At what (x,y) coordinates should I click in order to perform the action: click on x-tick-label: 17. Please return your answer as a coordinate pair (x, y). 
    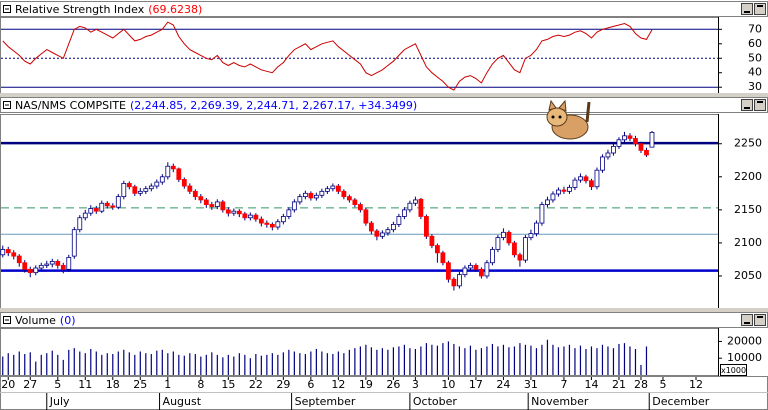
    Looking at the image, I should click on (476, 384).